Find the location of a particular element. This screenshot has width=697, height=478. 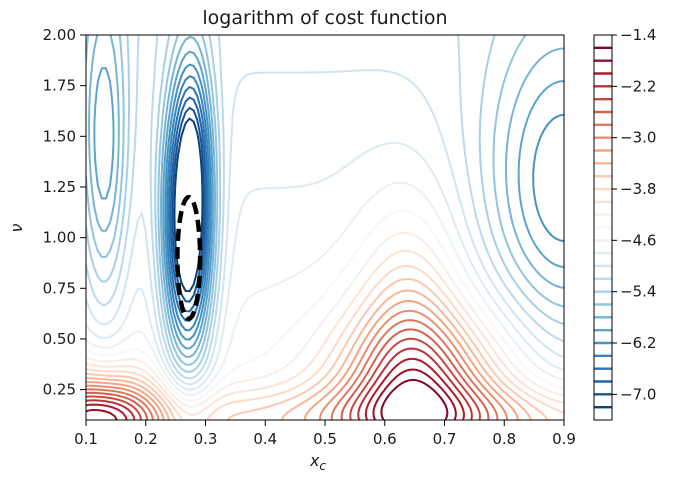

y-tick-label: 0.25 is located at coordinates (59, 390).